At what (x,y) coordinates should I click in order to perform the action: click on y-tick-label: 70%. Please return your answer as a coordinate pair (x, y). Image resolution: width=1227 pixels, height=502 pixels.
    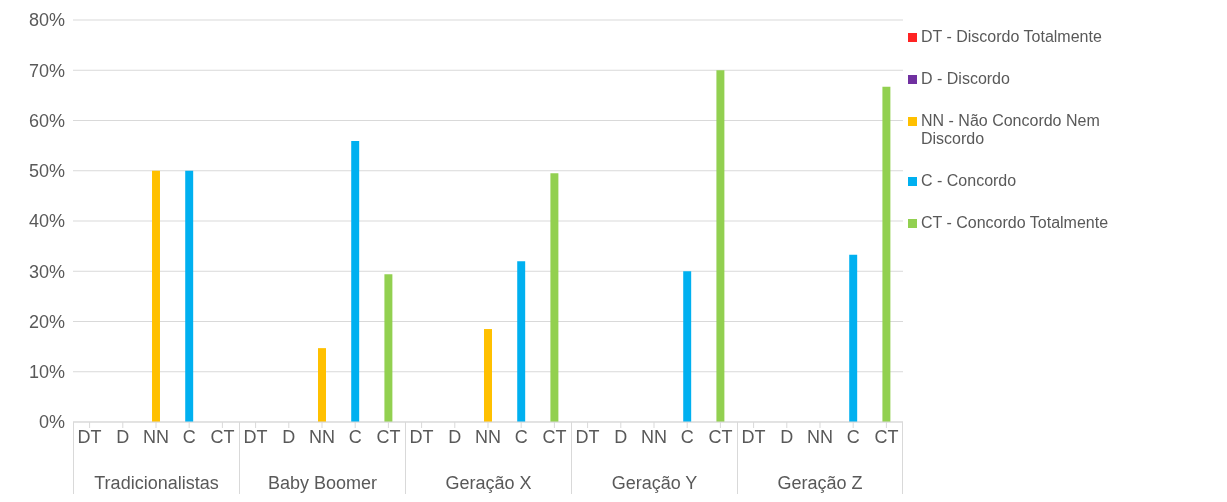
    Looking at the image, I should click on (46, 70).